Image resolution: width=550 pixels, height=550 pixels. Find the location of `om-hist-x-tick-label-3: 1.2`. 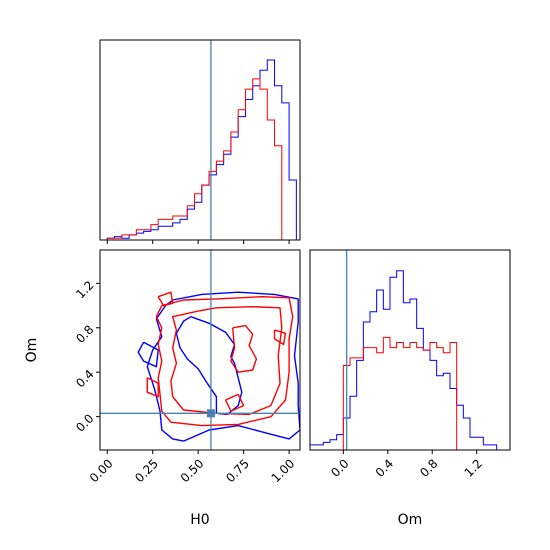

om-hist-x-tick-label-3: 1.2 is located at coordinates (473, 467).